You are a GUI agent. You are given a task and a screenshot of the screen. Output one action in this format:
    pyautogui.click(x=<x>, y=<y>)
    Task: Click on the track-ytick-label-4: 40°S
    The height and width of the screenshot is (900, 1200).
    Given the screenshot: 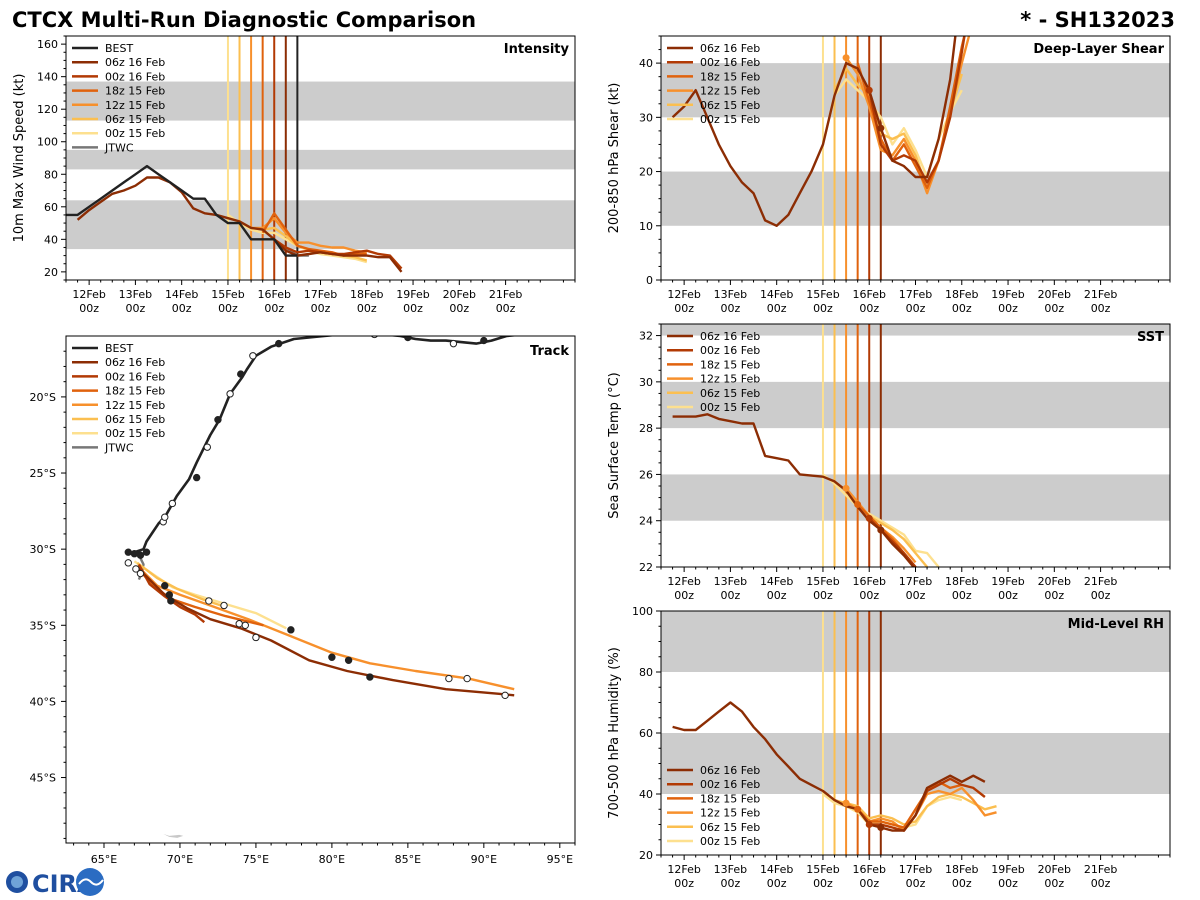 What is the action you would take?
    pyautogui.click(x=43, y=701)
    